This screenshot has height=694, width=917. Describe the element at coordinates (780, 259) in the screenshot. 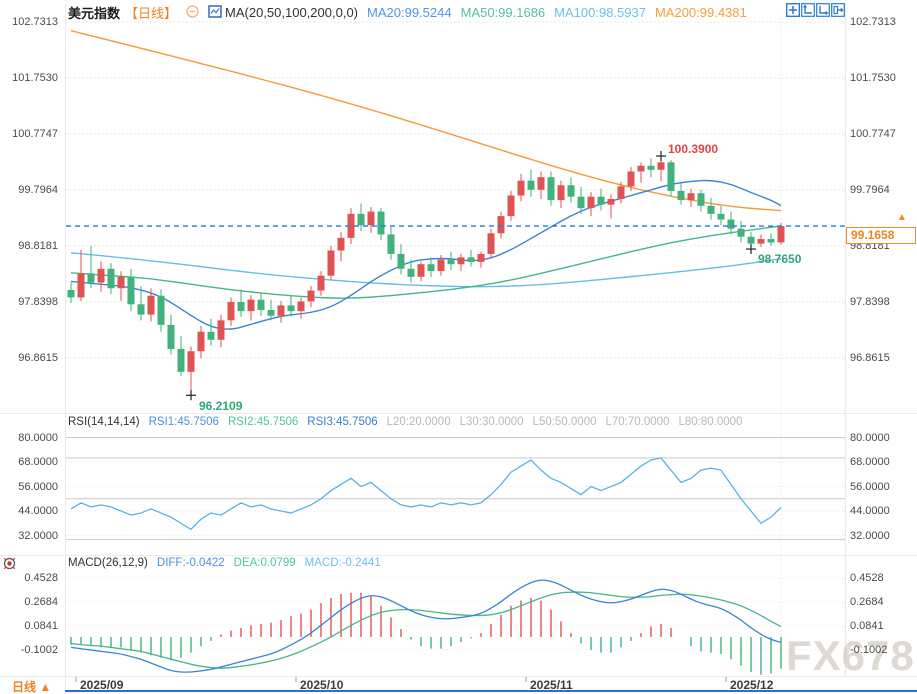

I see `low-price-label: 98.7650` at that location.